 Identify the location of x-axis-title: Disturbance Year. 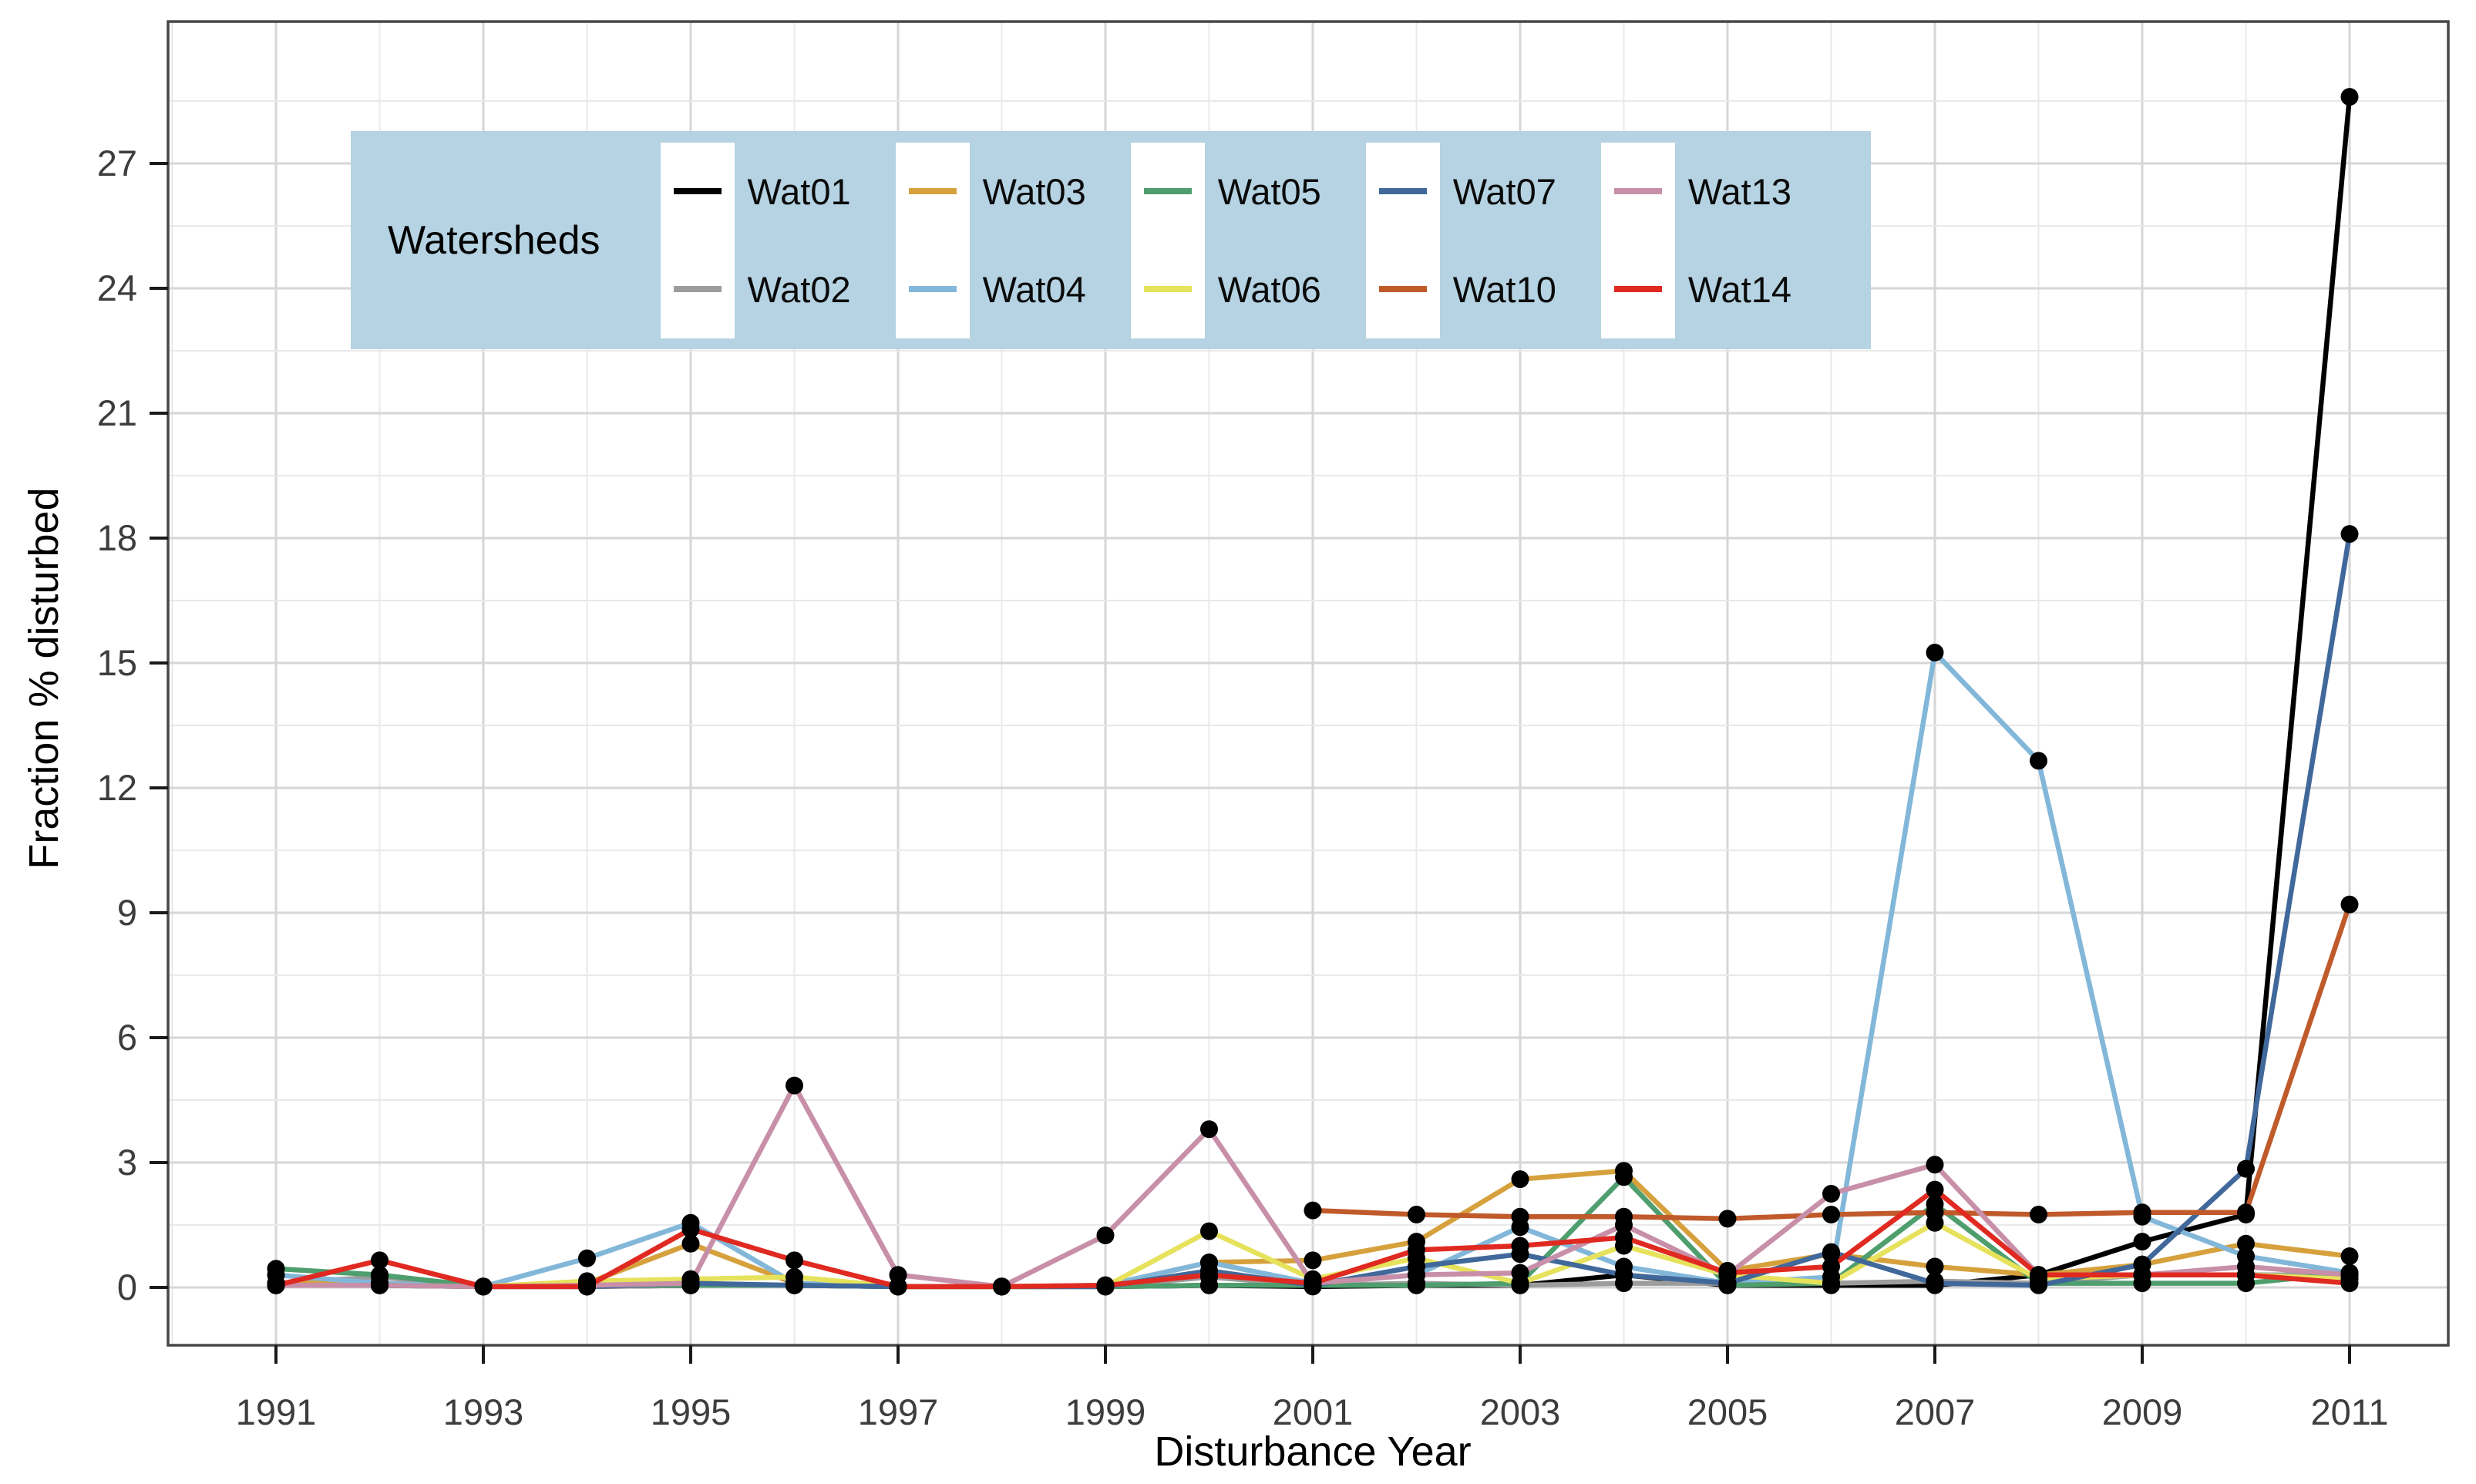
(1313, 1452).